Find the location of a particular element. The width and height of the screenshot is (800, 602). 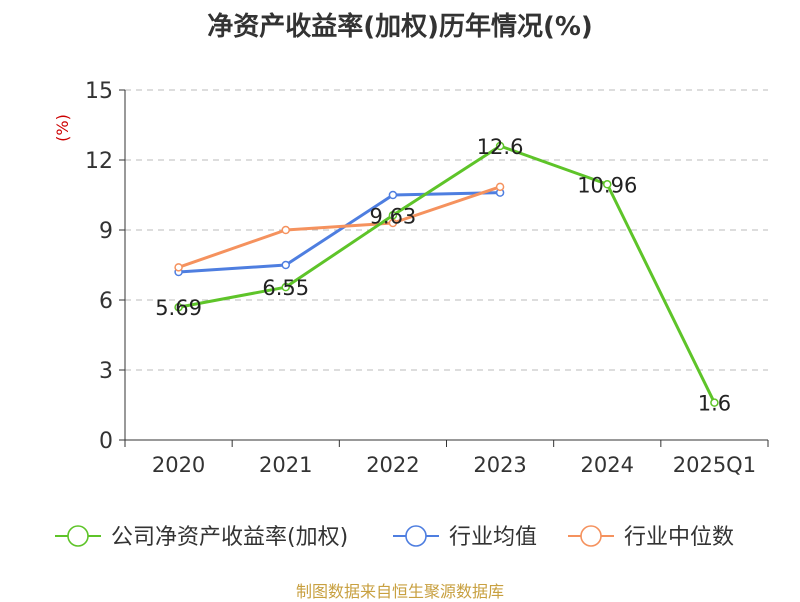

data-label: 1.6 is located at coordinates (714, 404).